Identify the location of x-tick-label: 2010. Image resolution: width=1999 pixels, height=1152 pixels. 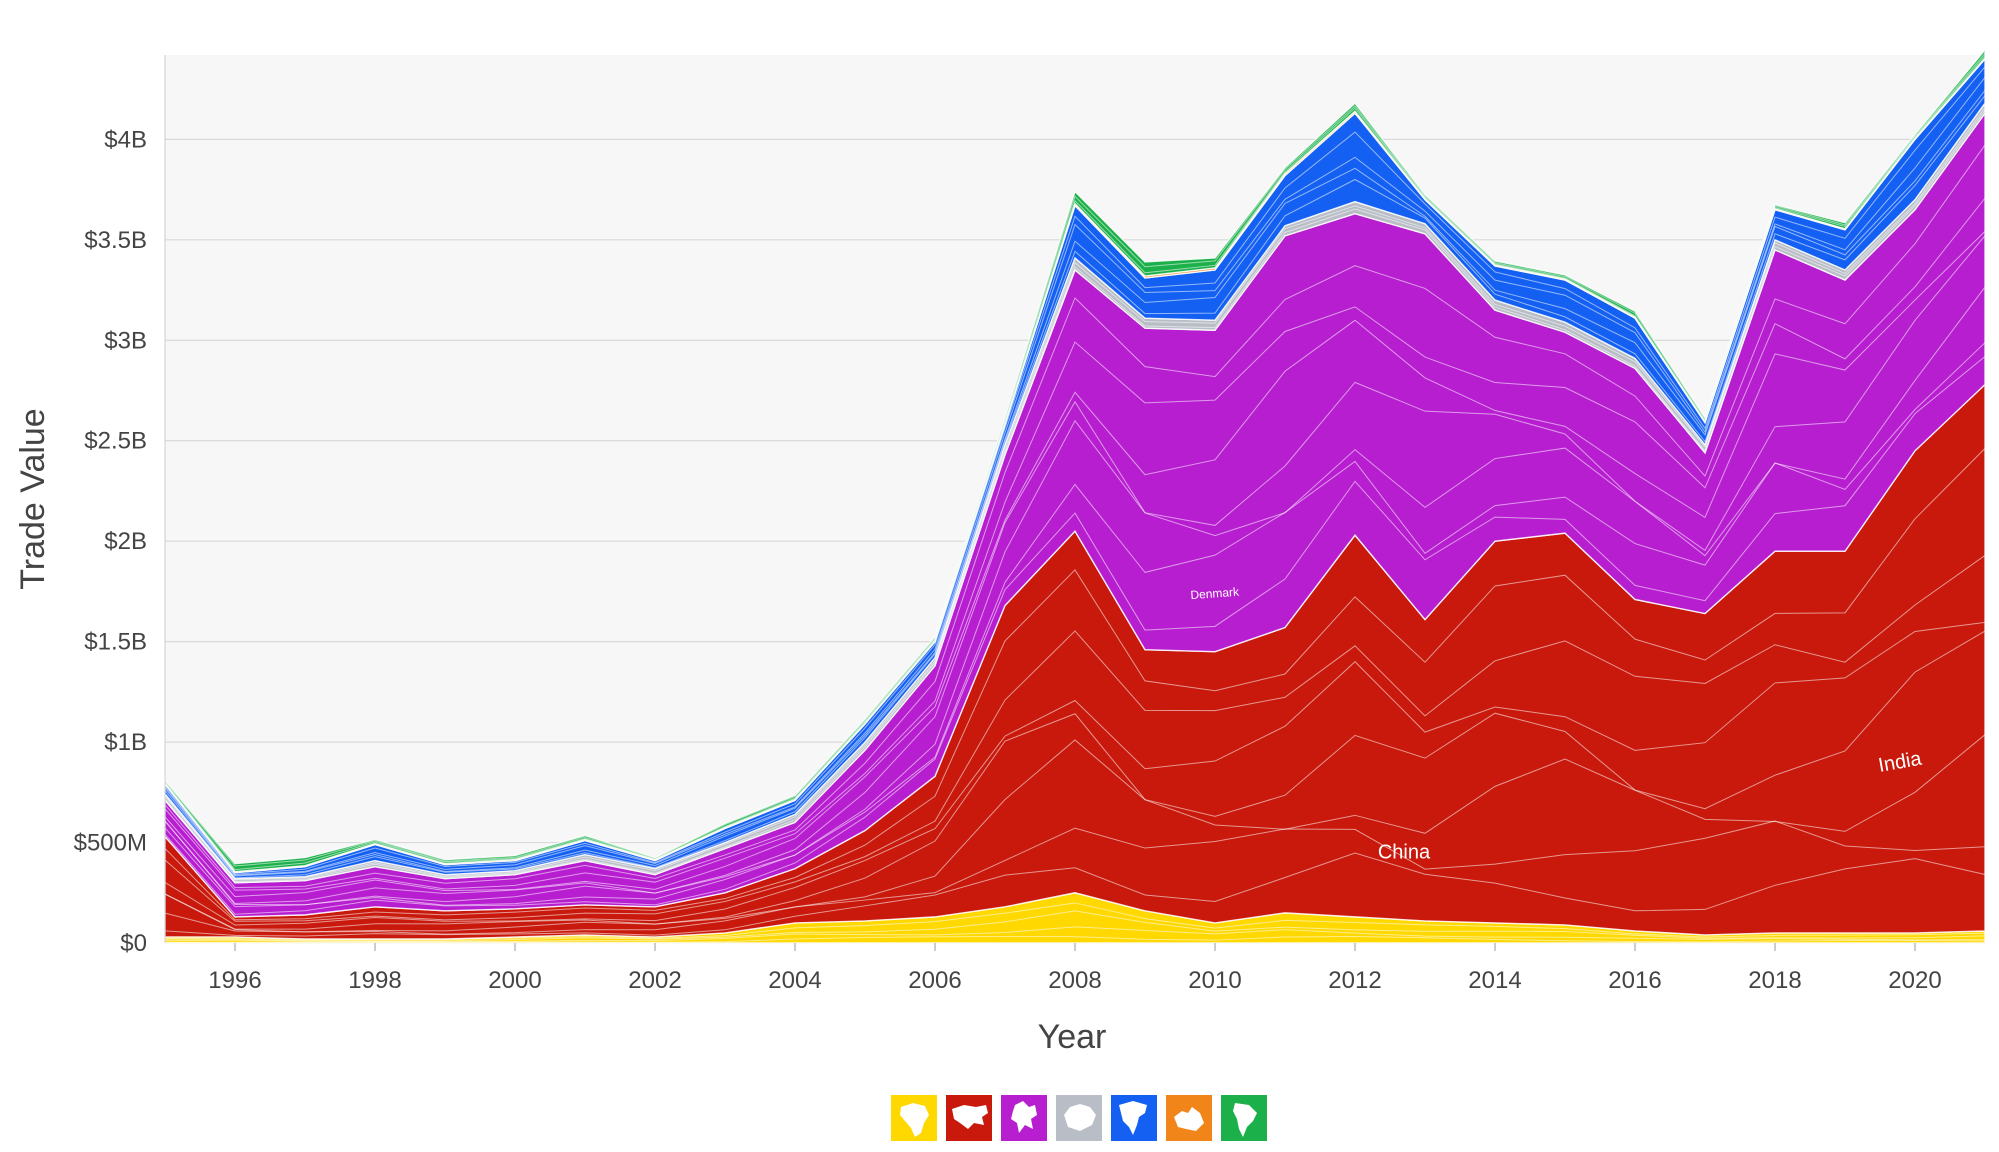
(1214, 980).